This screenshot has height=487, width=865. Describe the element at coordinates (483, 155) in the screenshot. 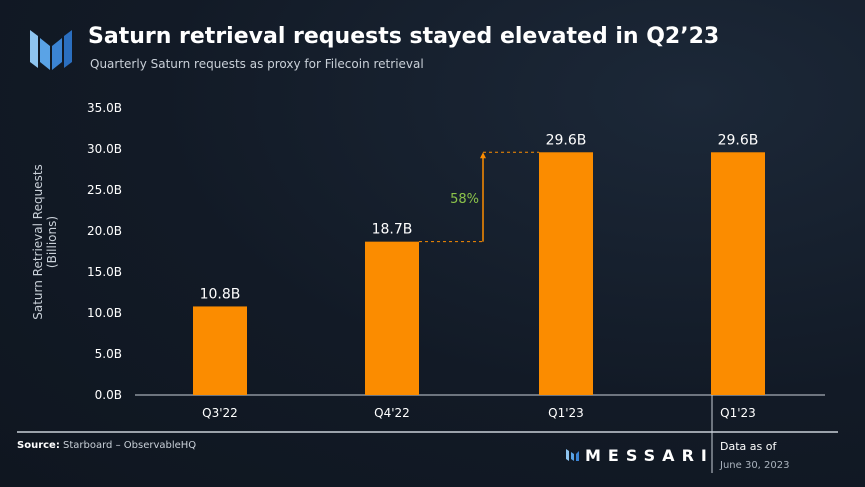

I see `arrowhead-icon` at that location.